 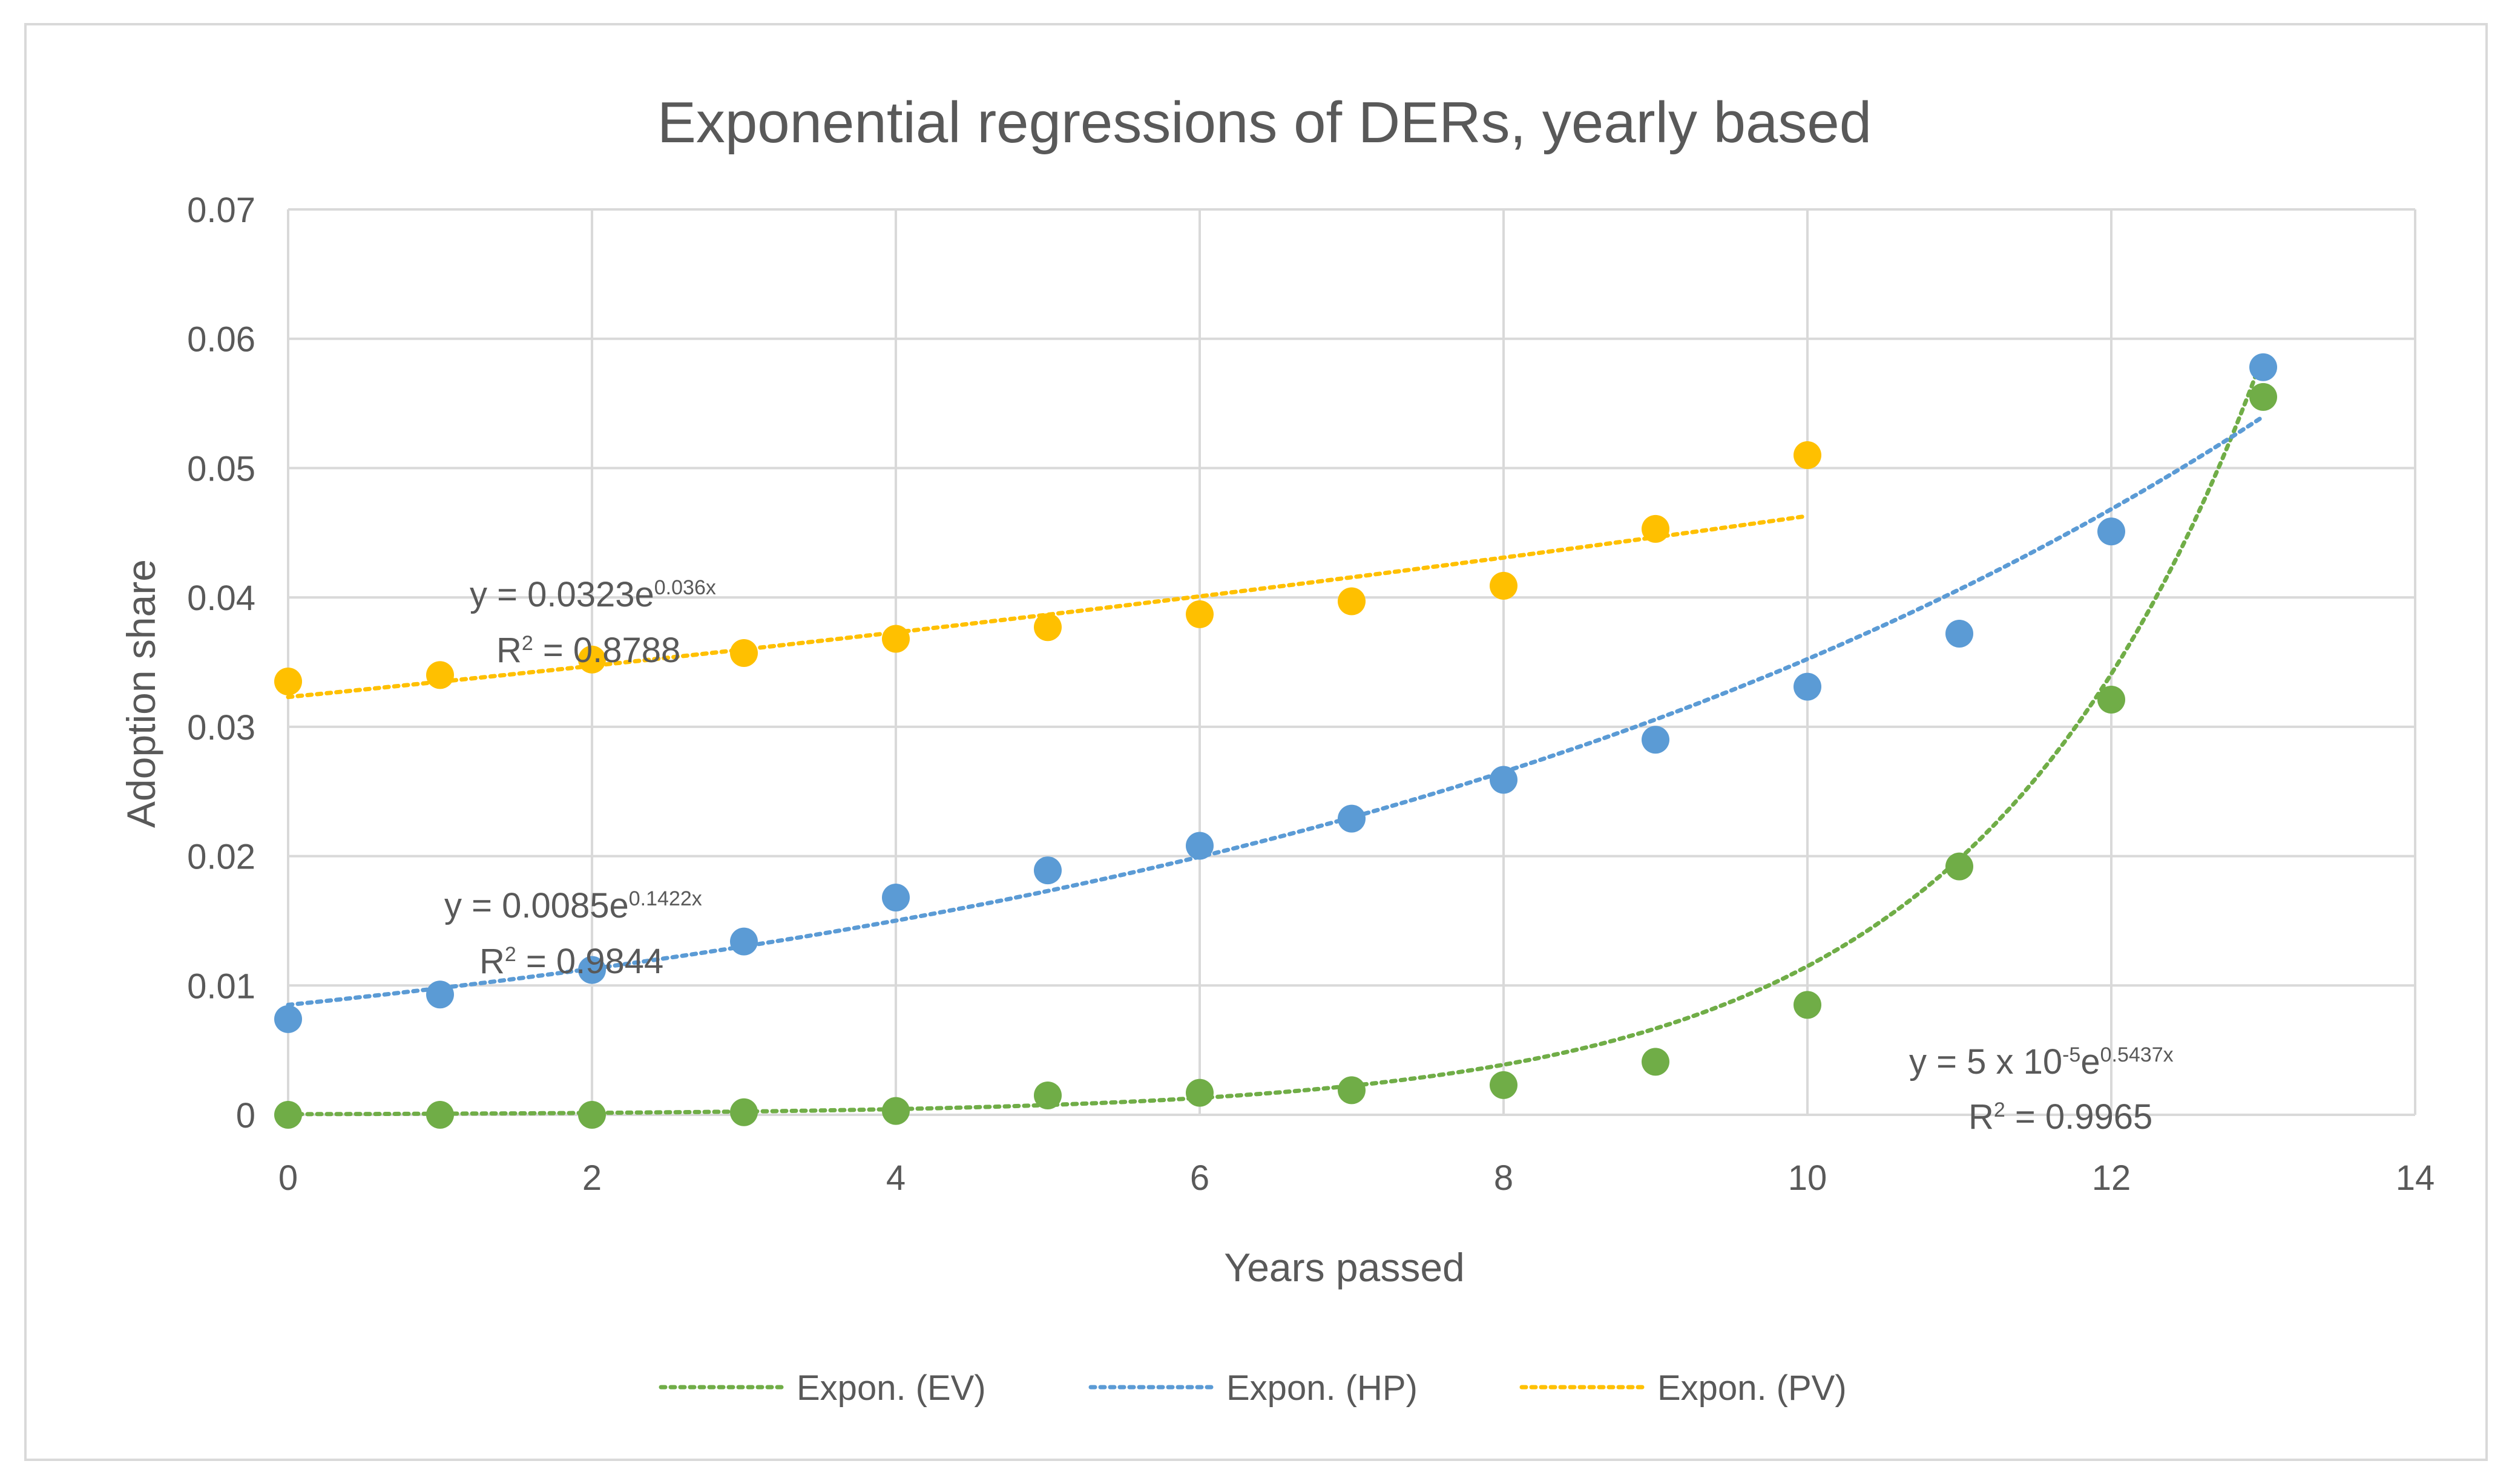 I want to click on x-tick-label: 6, so click(x=1199, y=1178).